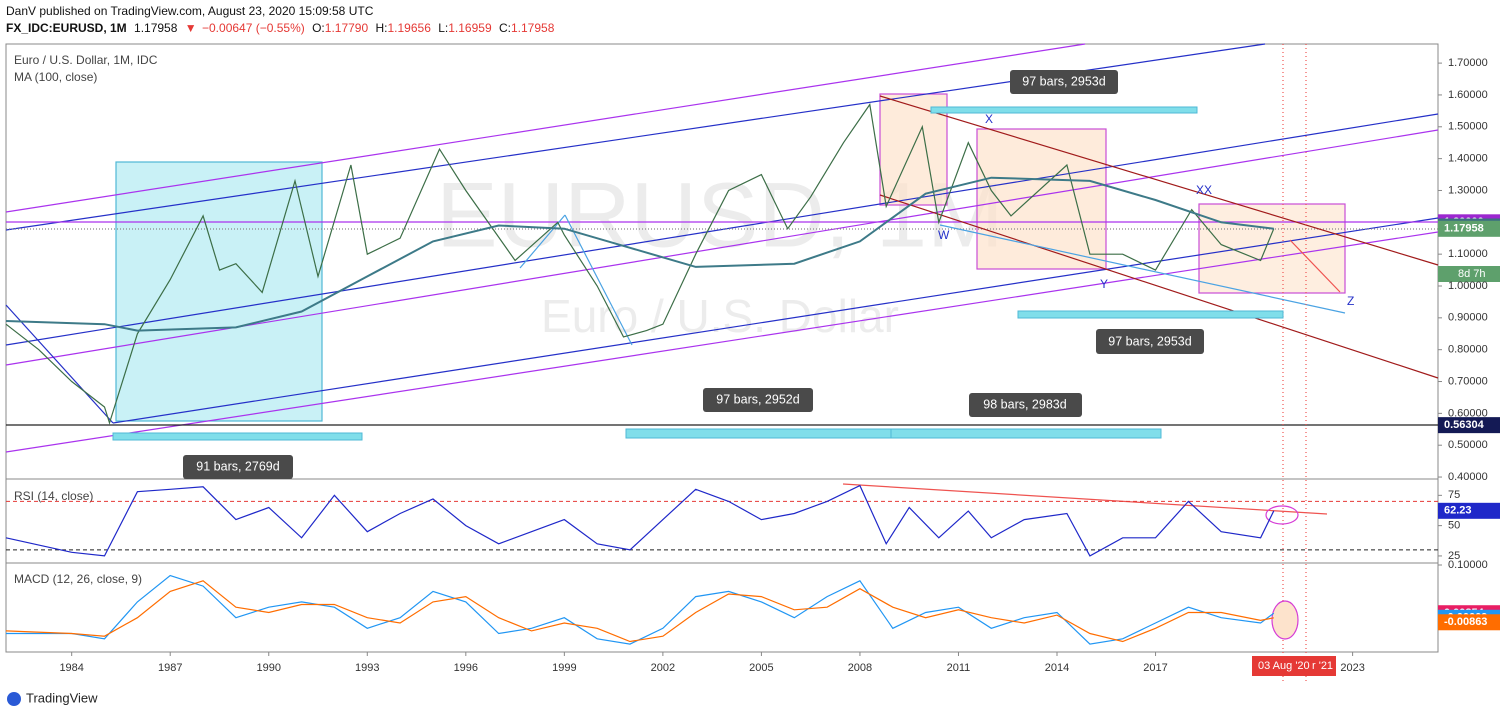  What do you see at coordinates (1350, 301) in the screenshot?
I see `wave-label: Z` at bounding box center [1350, 301].